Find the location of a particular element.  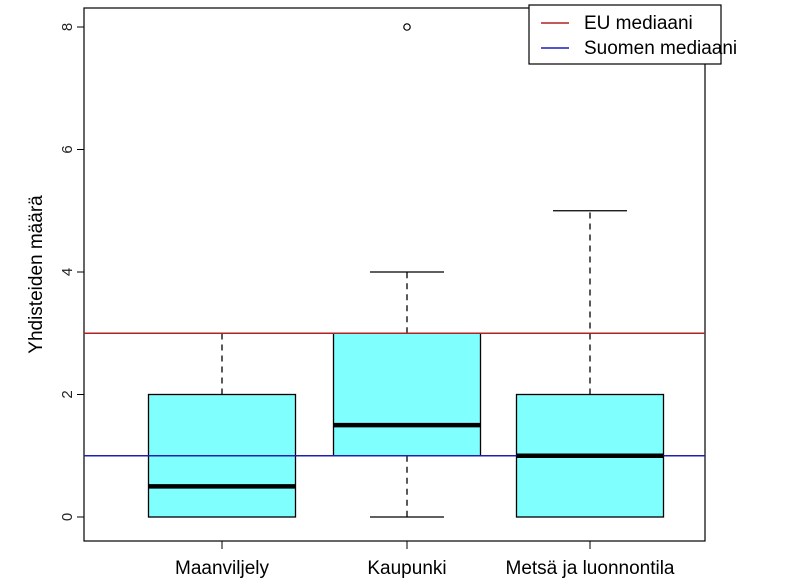

y-tick-label: 0 is located at coordinates (67, 517).